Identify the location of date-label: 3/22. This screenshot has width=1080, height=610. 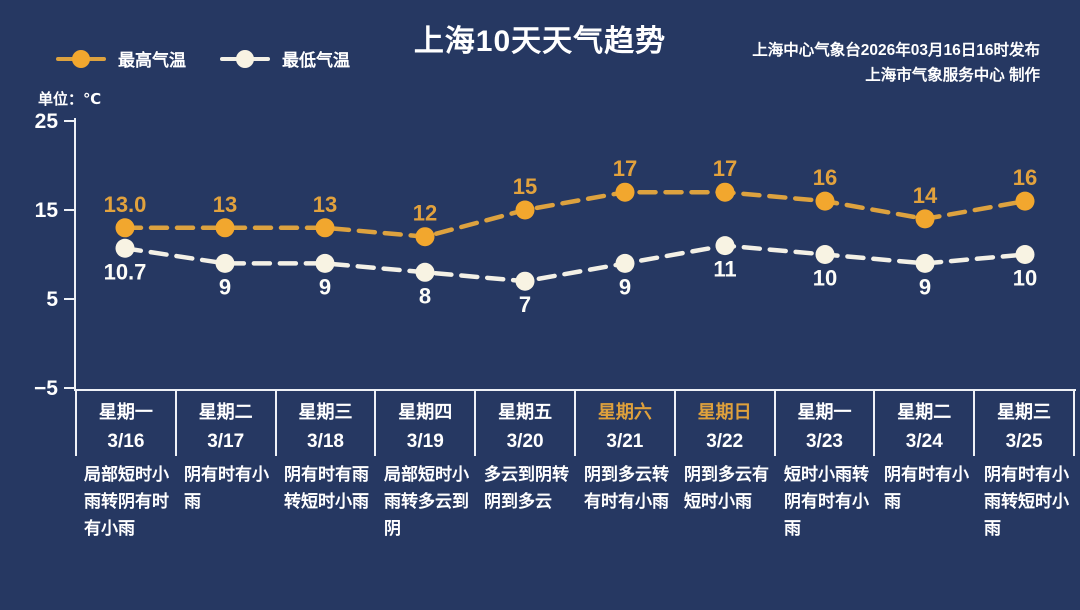
(725, 441).